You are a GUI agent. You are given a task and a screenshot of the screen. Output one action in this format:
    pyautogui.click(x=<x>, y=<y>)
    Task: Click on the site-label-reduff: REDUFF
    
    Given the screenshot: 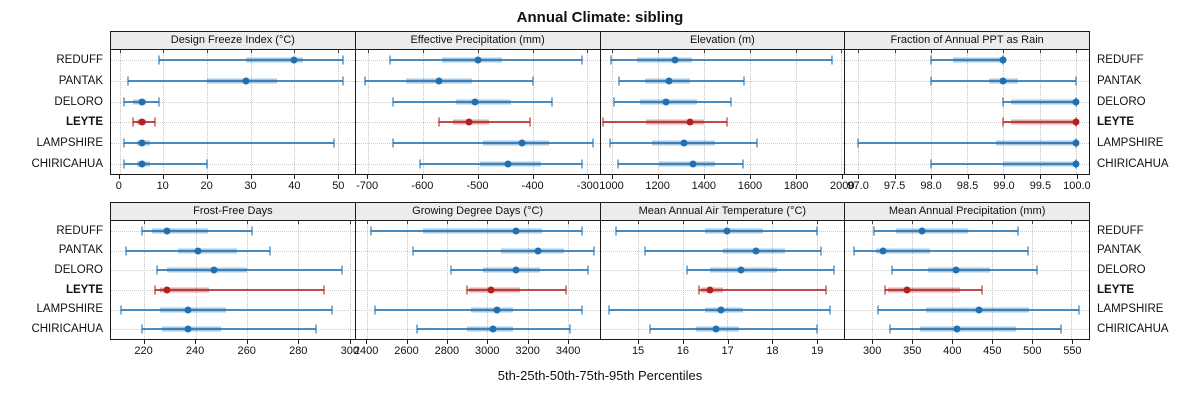 What is the action you would take?
    pyautogui.click(x=79, y=60)
    